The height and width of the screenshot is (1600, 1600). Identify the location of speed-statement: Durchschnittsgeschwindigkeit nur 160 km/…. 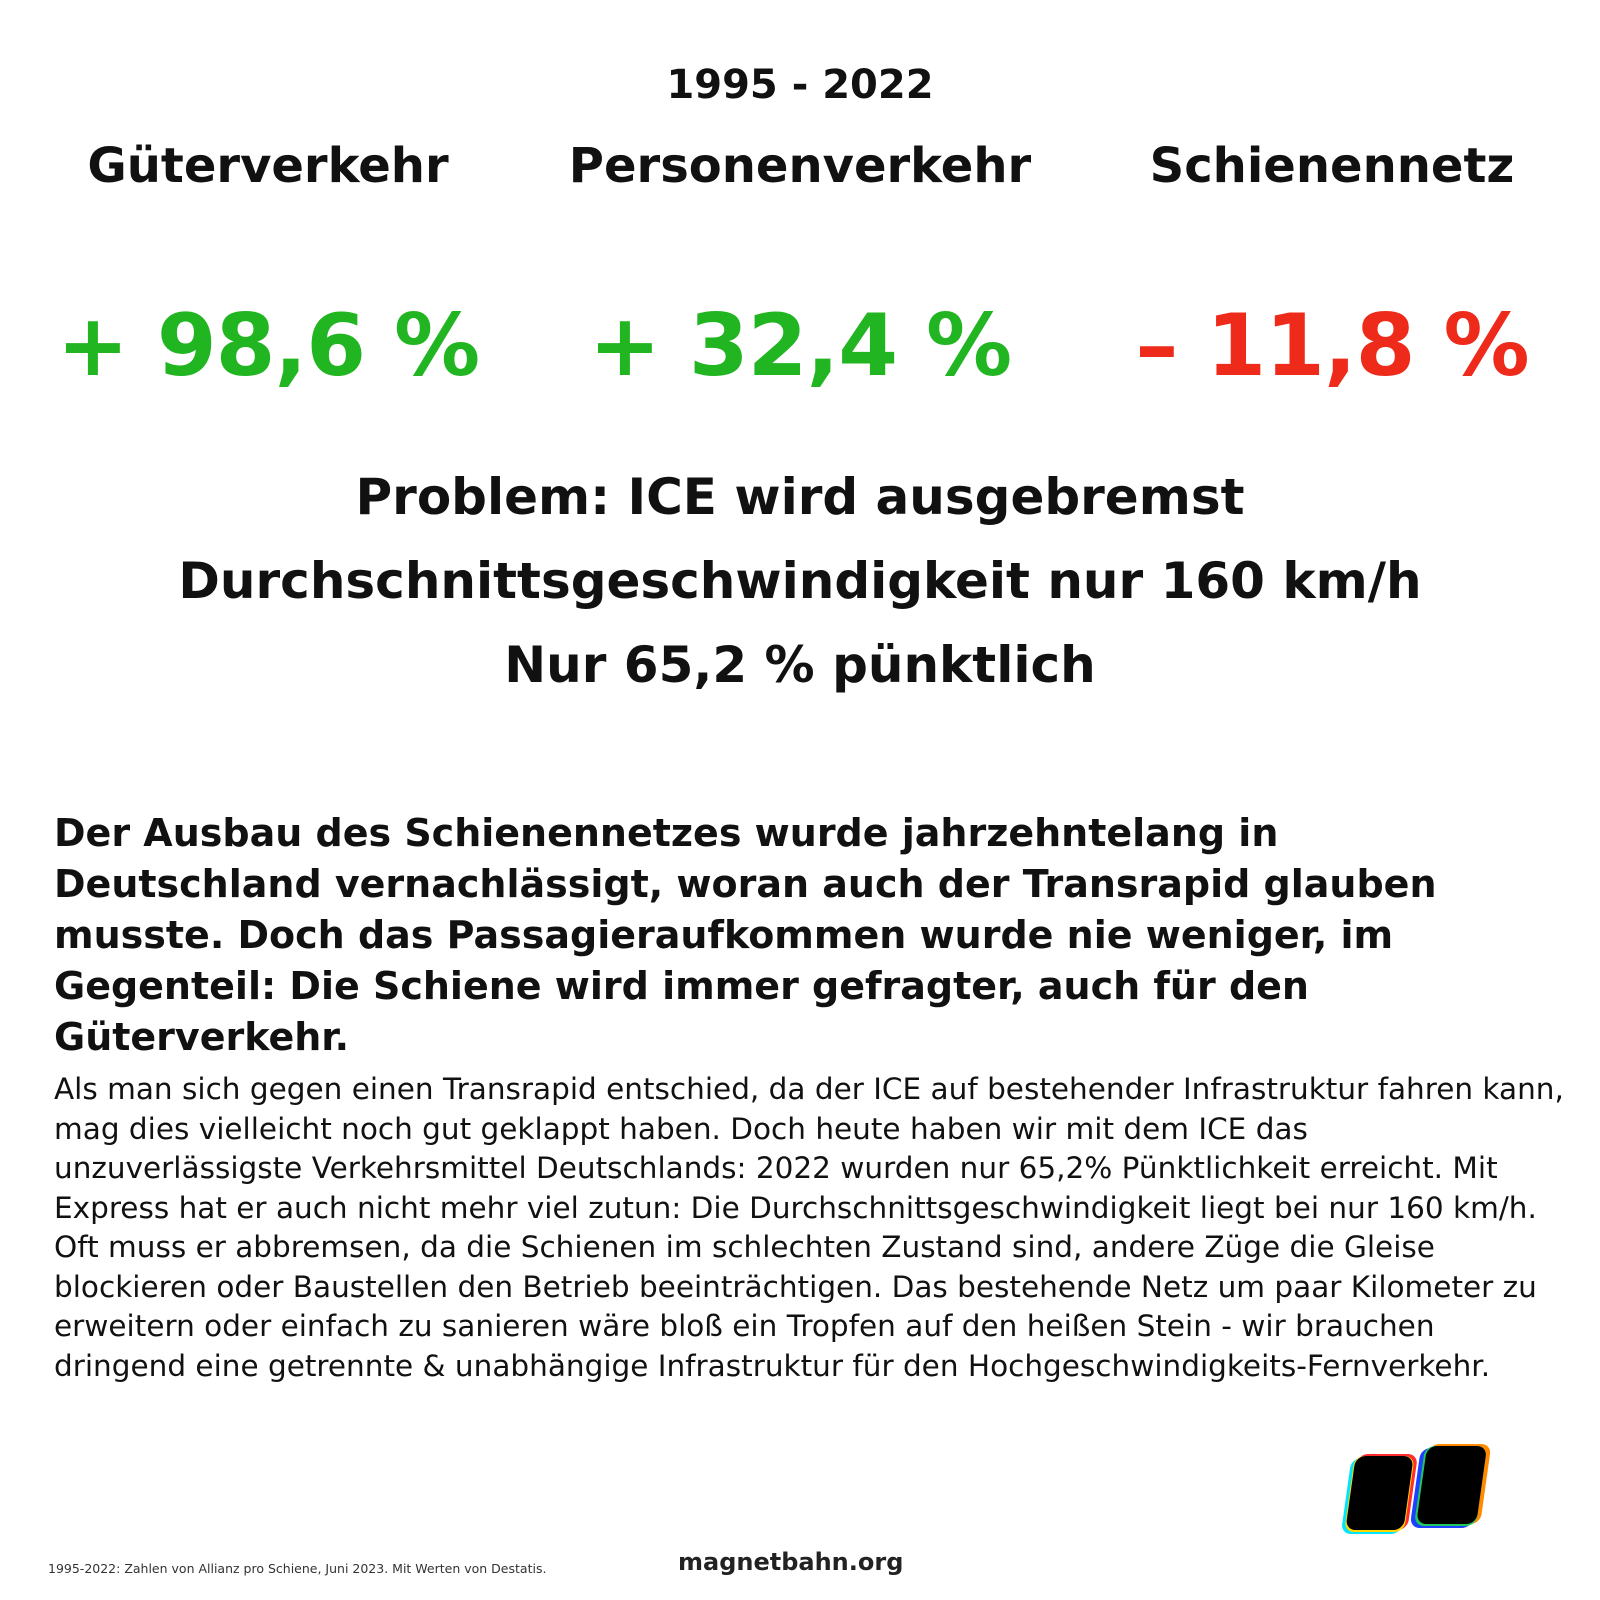
(800, 581).